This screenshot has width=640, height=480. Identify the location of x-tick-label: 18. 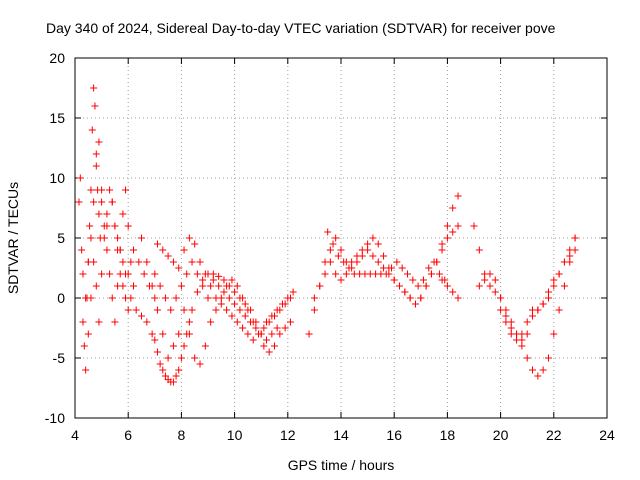
(448, 435).